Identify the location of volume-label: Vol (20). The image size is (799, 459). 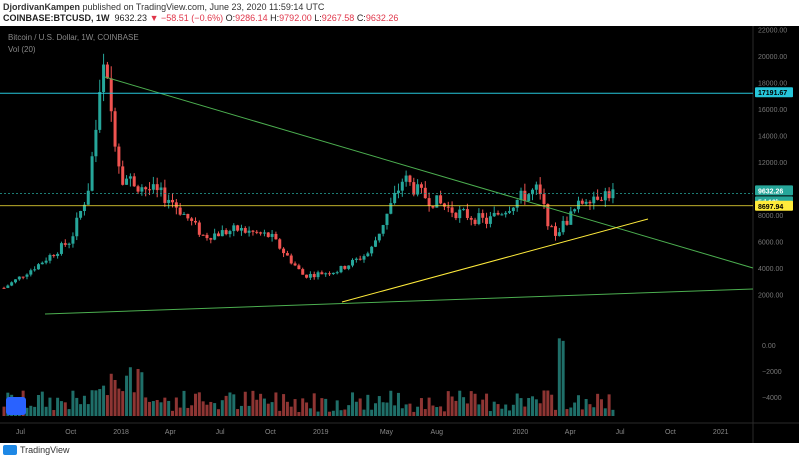
(22, 49).